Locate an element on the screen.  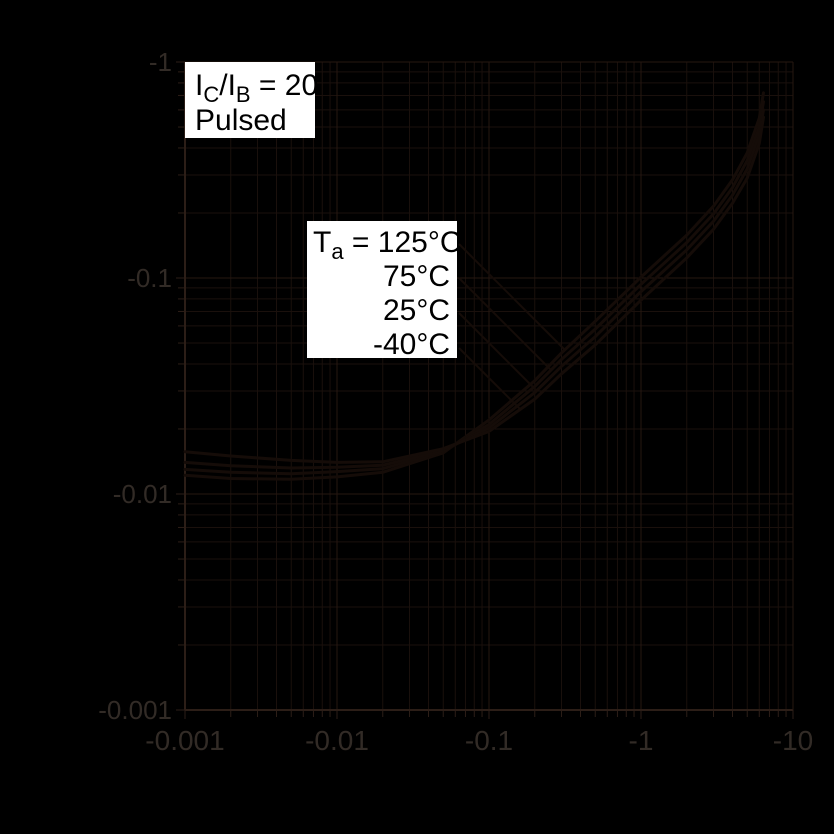
legend-leader-75°C is located at coordinates (505, 324).